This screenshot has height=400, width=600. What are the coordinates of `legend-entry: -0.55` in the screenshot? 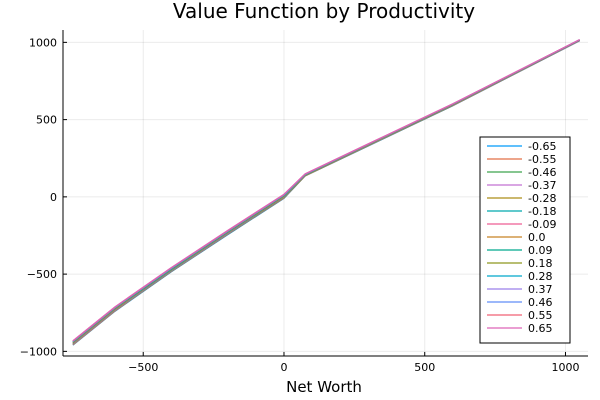 It's located at (542, 159).